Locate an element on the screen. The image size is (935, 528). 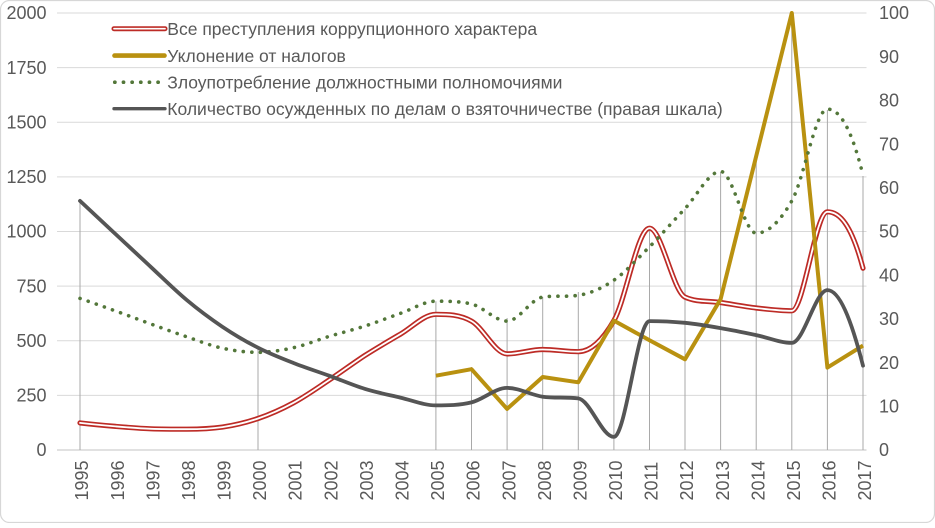
svg-text: 2005 is located at coordinates (438, 480).